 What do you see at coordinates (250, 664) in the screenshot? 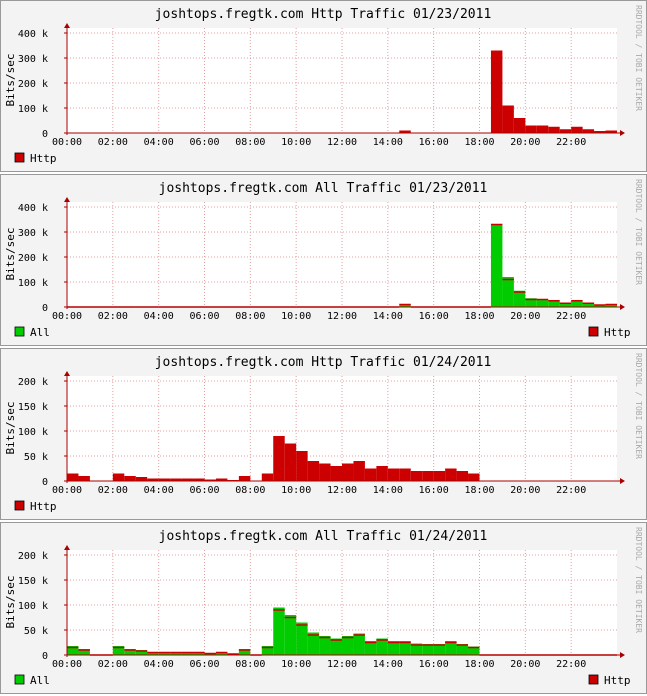
I see `x-tick-label: 08:00` at bounding box center [250, 664].